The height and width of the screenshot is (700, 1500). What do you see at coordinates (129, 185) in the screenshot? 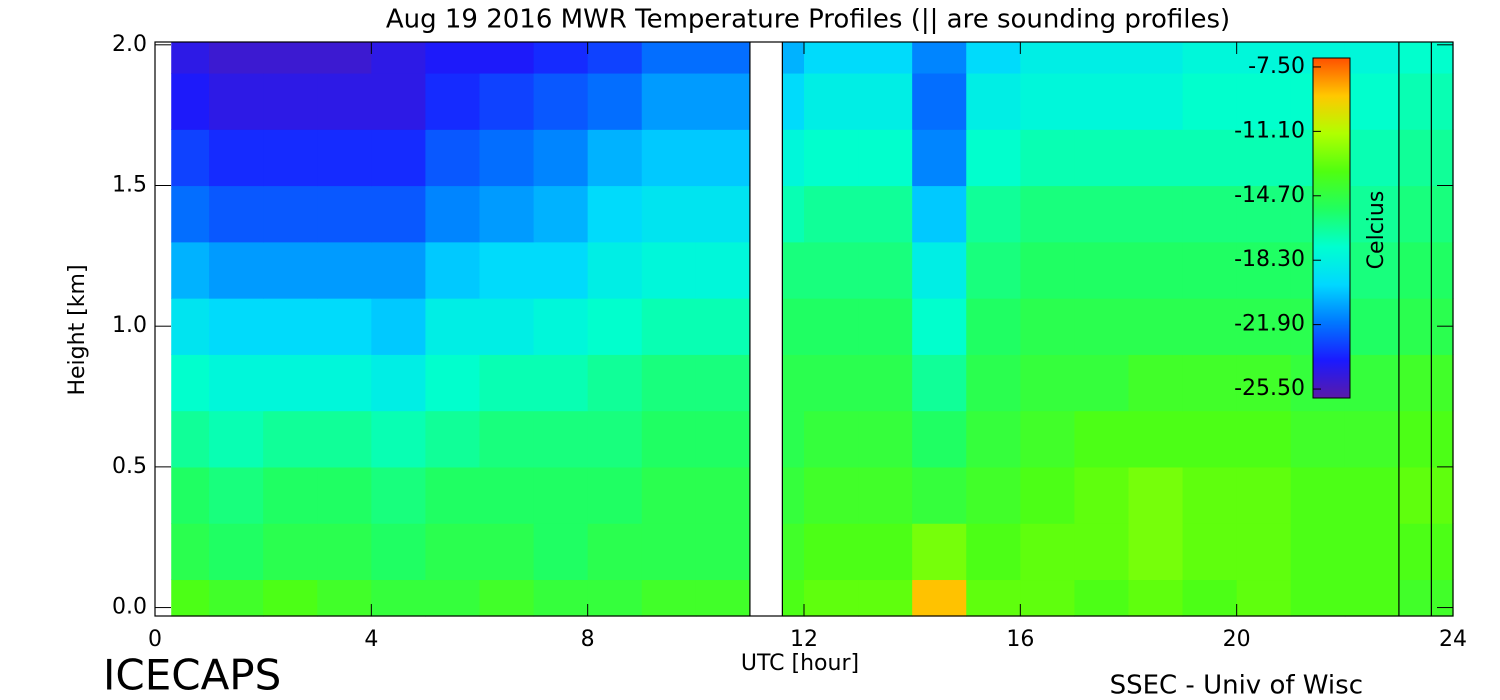
I see `y-tick-label: 1.5` at bounding box center [129, 185].